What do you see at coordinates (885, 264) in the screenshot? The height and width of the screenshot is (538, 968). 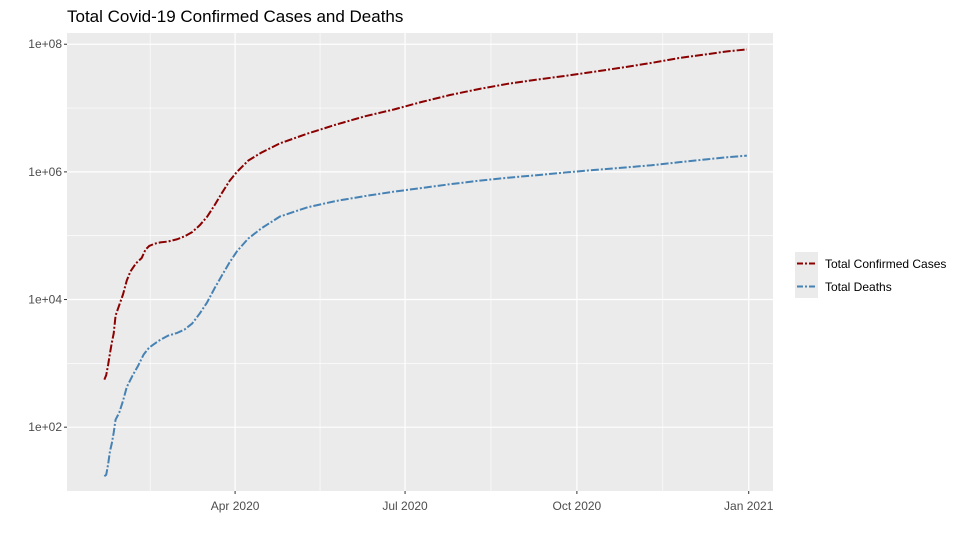 I see `legend-label: Total Confirmed Cases` at bounding box center [885, 264].